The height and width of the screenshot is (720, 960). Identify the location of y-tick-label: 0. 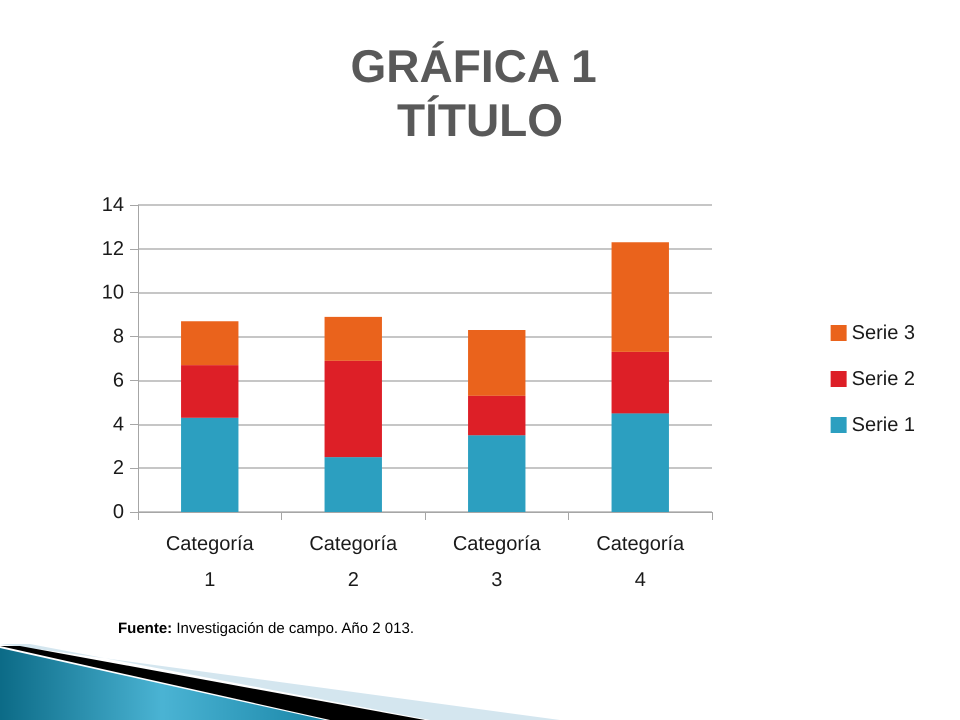
(118, 512).